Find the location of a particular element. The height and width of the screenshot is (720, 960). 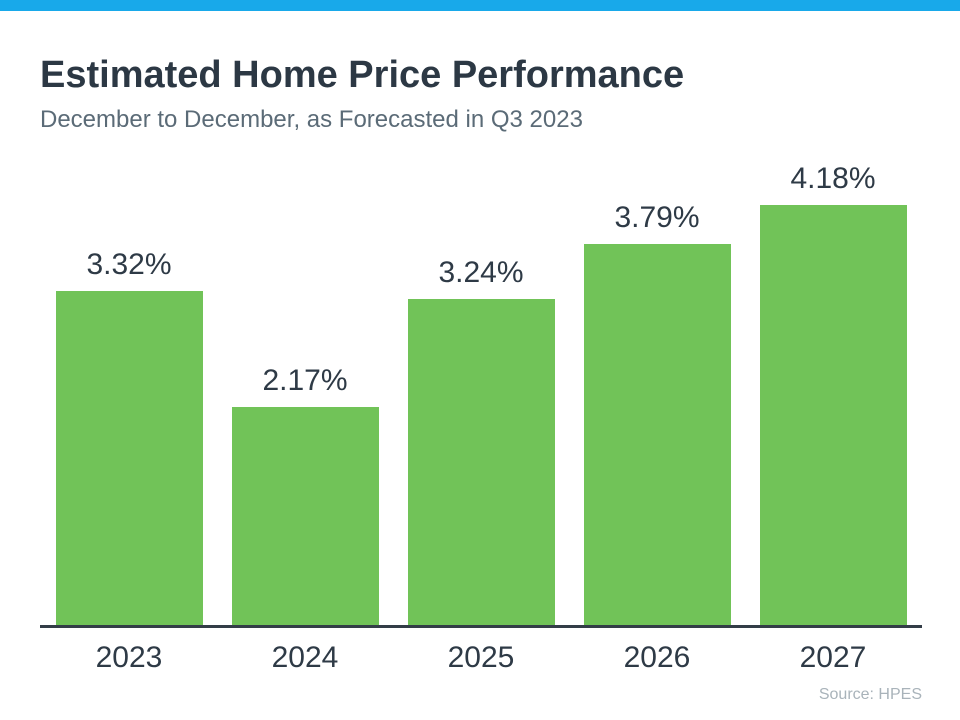

bar-group: 4.18% is located at coordinates (833, 393).